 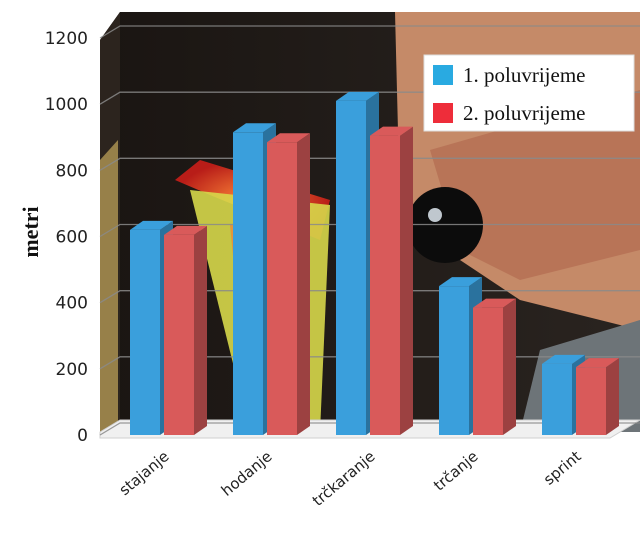 I want to click on x-tick-label: sprint, so click(x=562, y=468).